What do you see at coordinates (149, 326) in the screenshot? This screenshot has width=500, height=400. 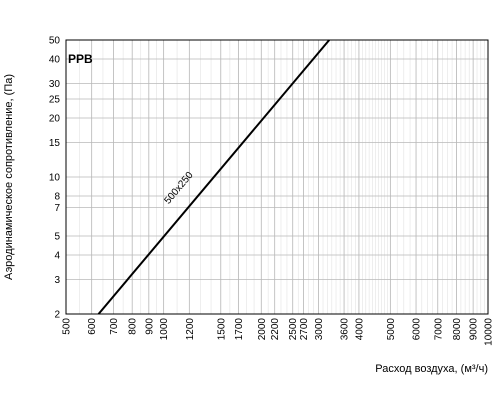 I see `x-tick-label: 900` at bounding box center [149, 326].